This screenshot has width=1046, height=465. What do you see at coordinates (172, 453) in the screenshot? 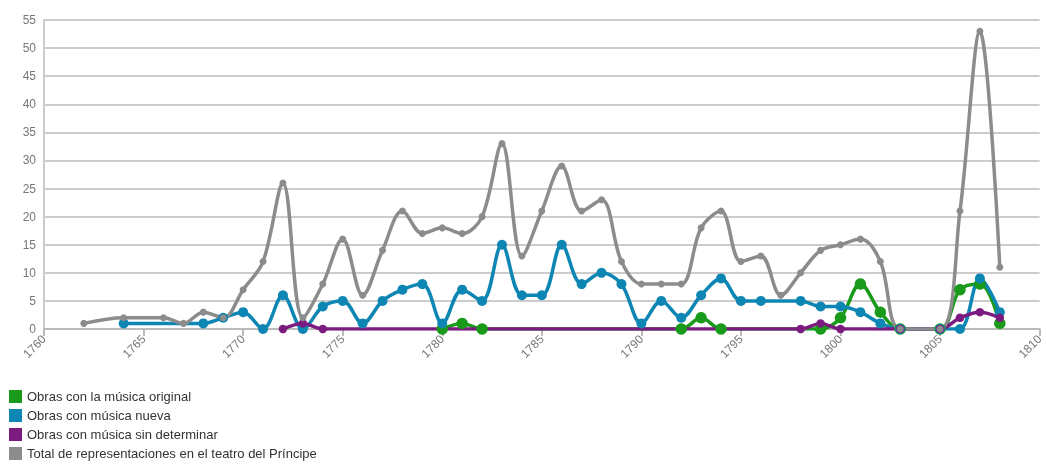
I see `legend-label: Total de representaciones en el teatro del Príncipe` at bounding box center [172, 453].